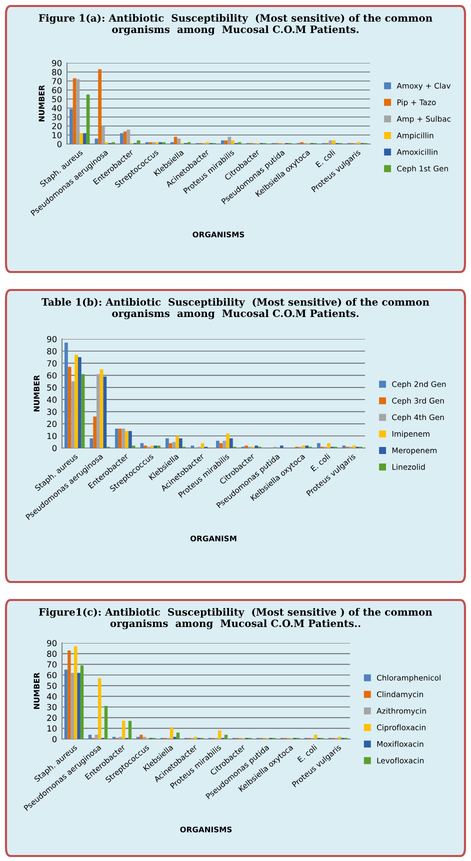 The height and width of the screenshot is (861, 471). I want to click on chart-title: Figure1(c): Antibiotic Susceptibility (Most sensitive ) of the common organisms among Mucosal C.O.M Patients.., so click(235, 619).